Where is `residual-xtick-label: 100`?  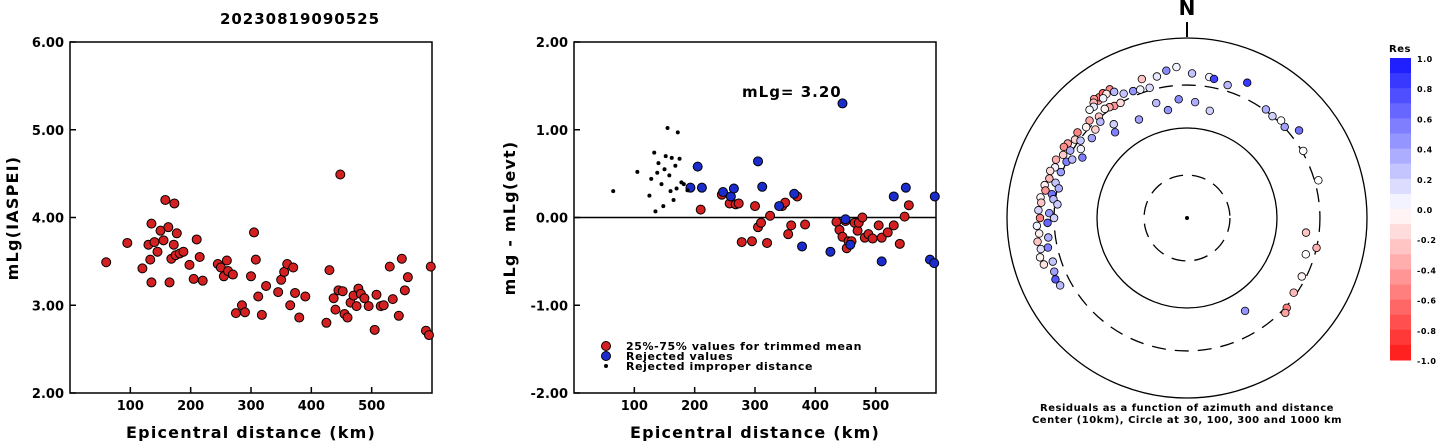 residual-xtick-label: 100 is located at coordinates (634, 406).